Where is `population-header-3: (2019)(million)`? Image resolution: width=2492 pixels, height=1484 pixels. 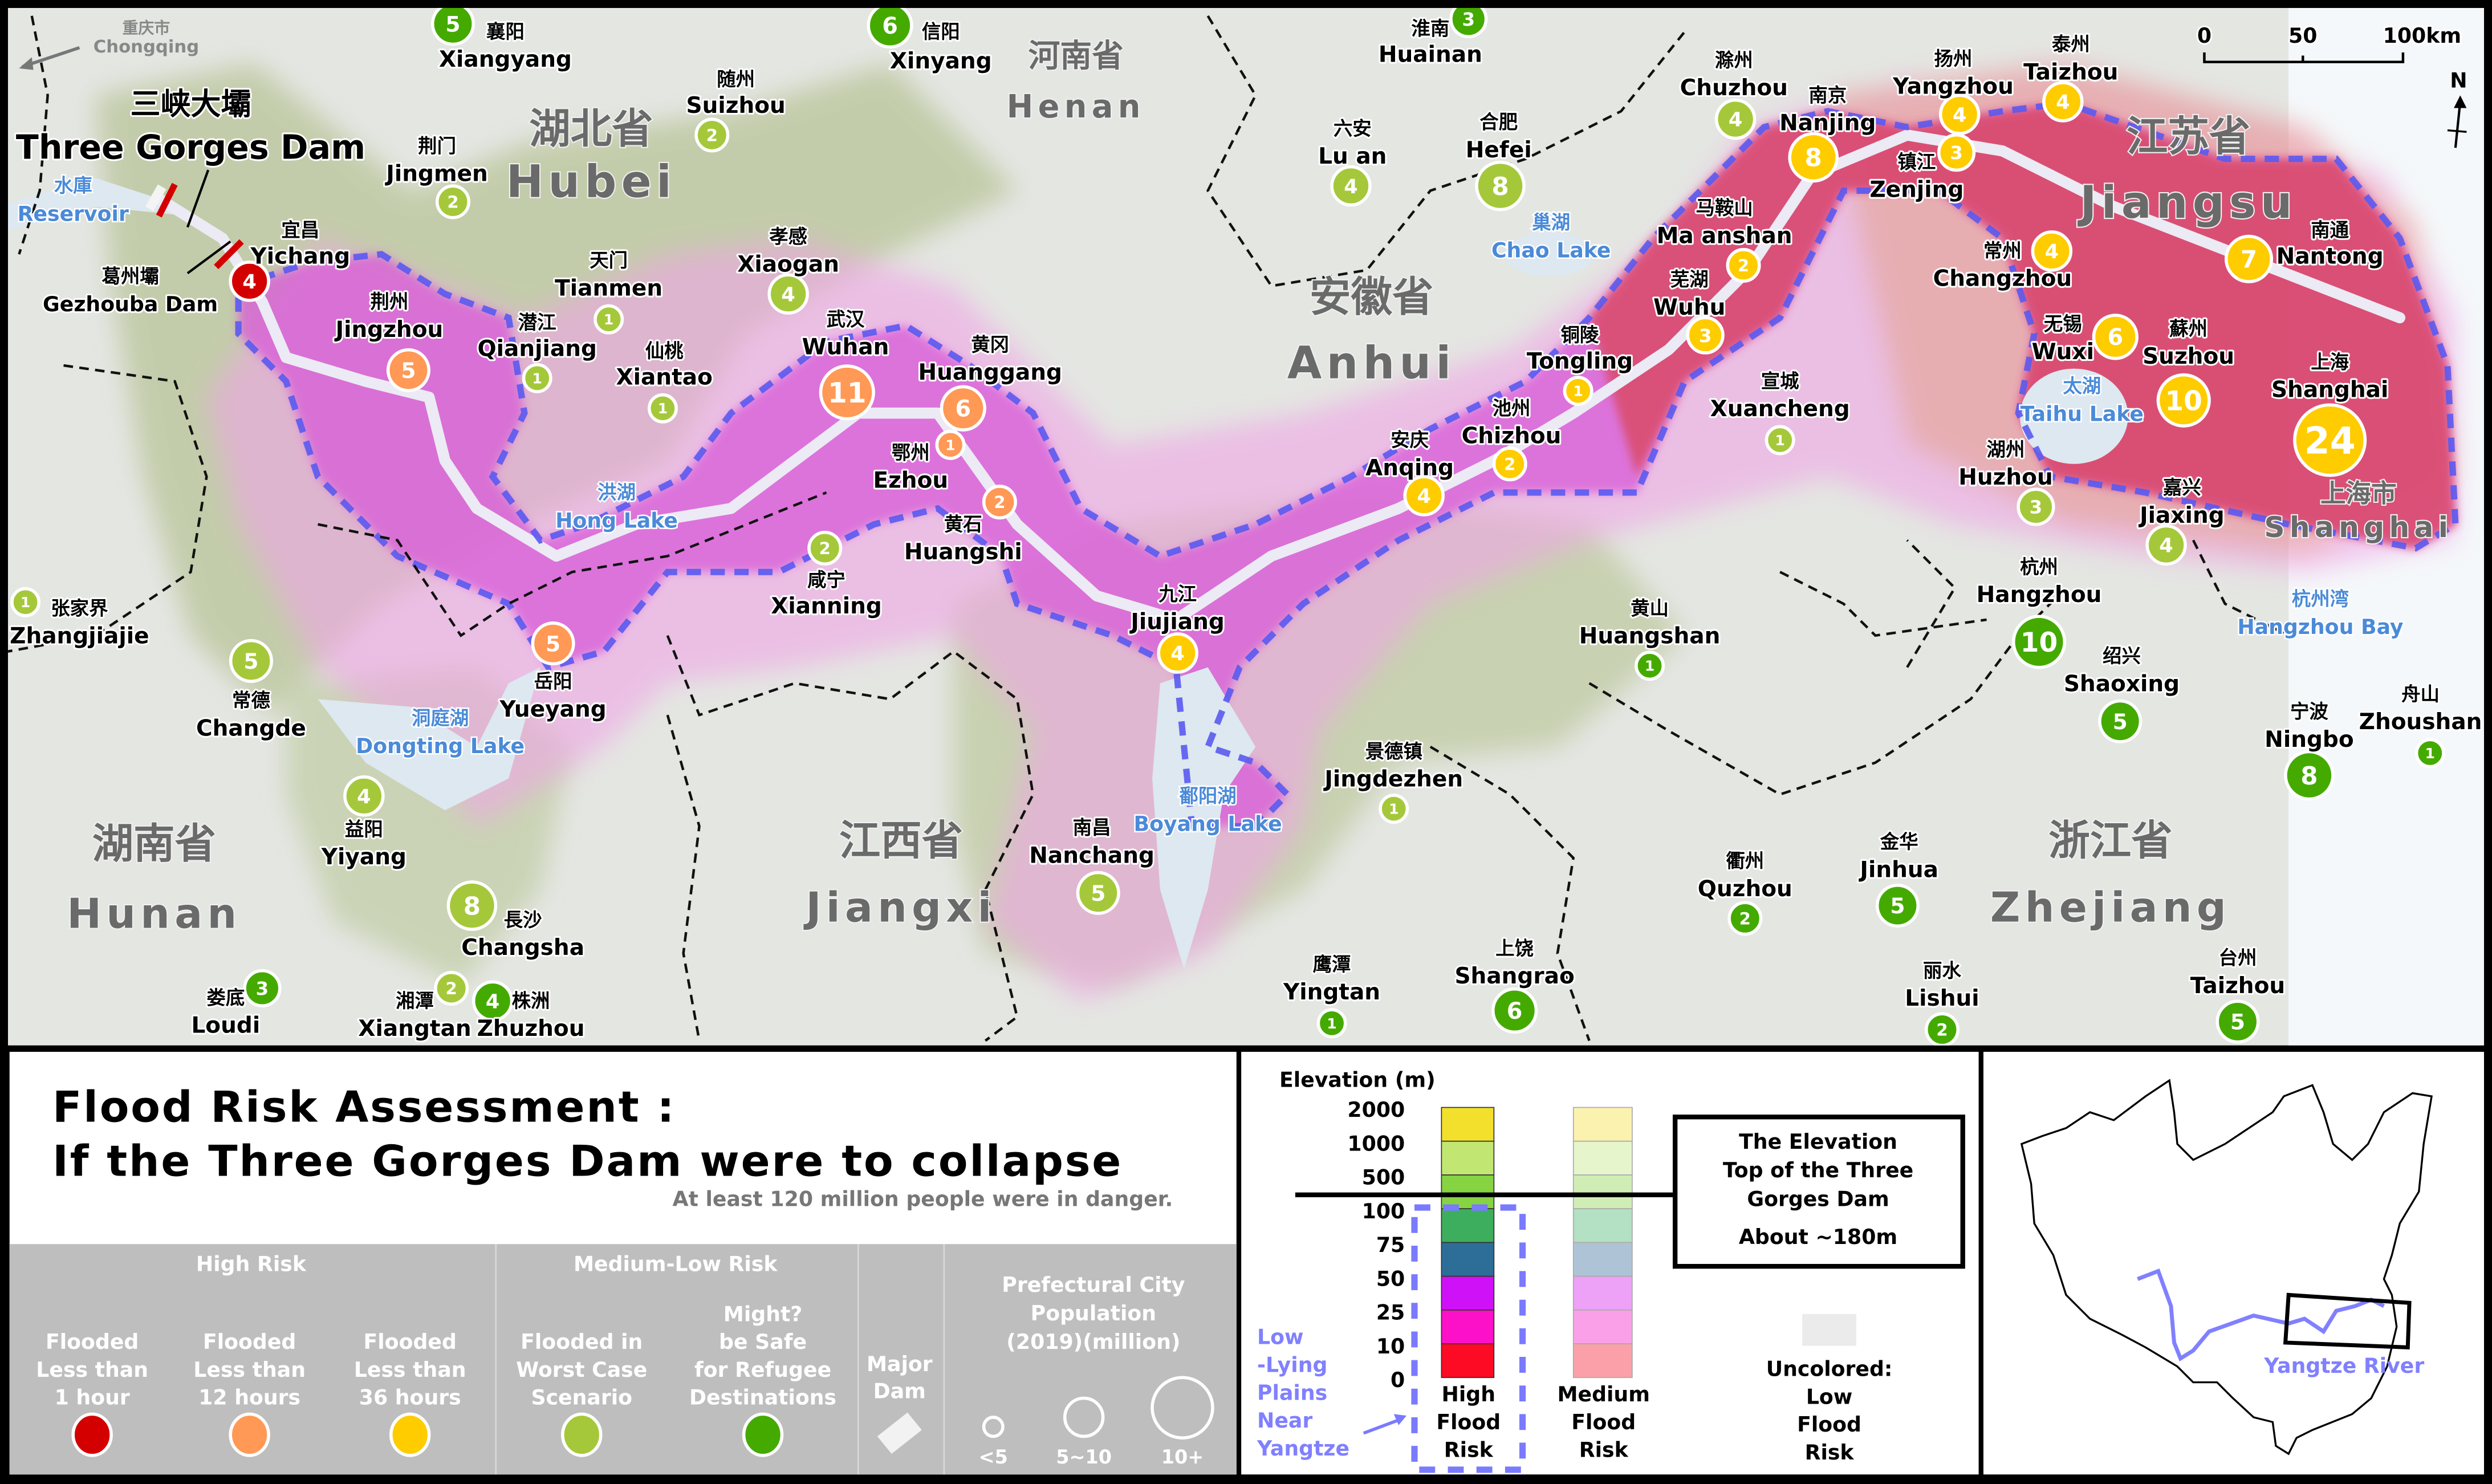 population-header-3: (2019)(million) is located at coordinates (1093, 1341).